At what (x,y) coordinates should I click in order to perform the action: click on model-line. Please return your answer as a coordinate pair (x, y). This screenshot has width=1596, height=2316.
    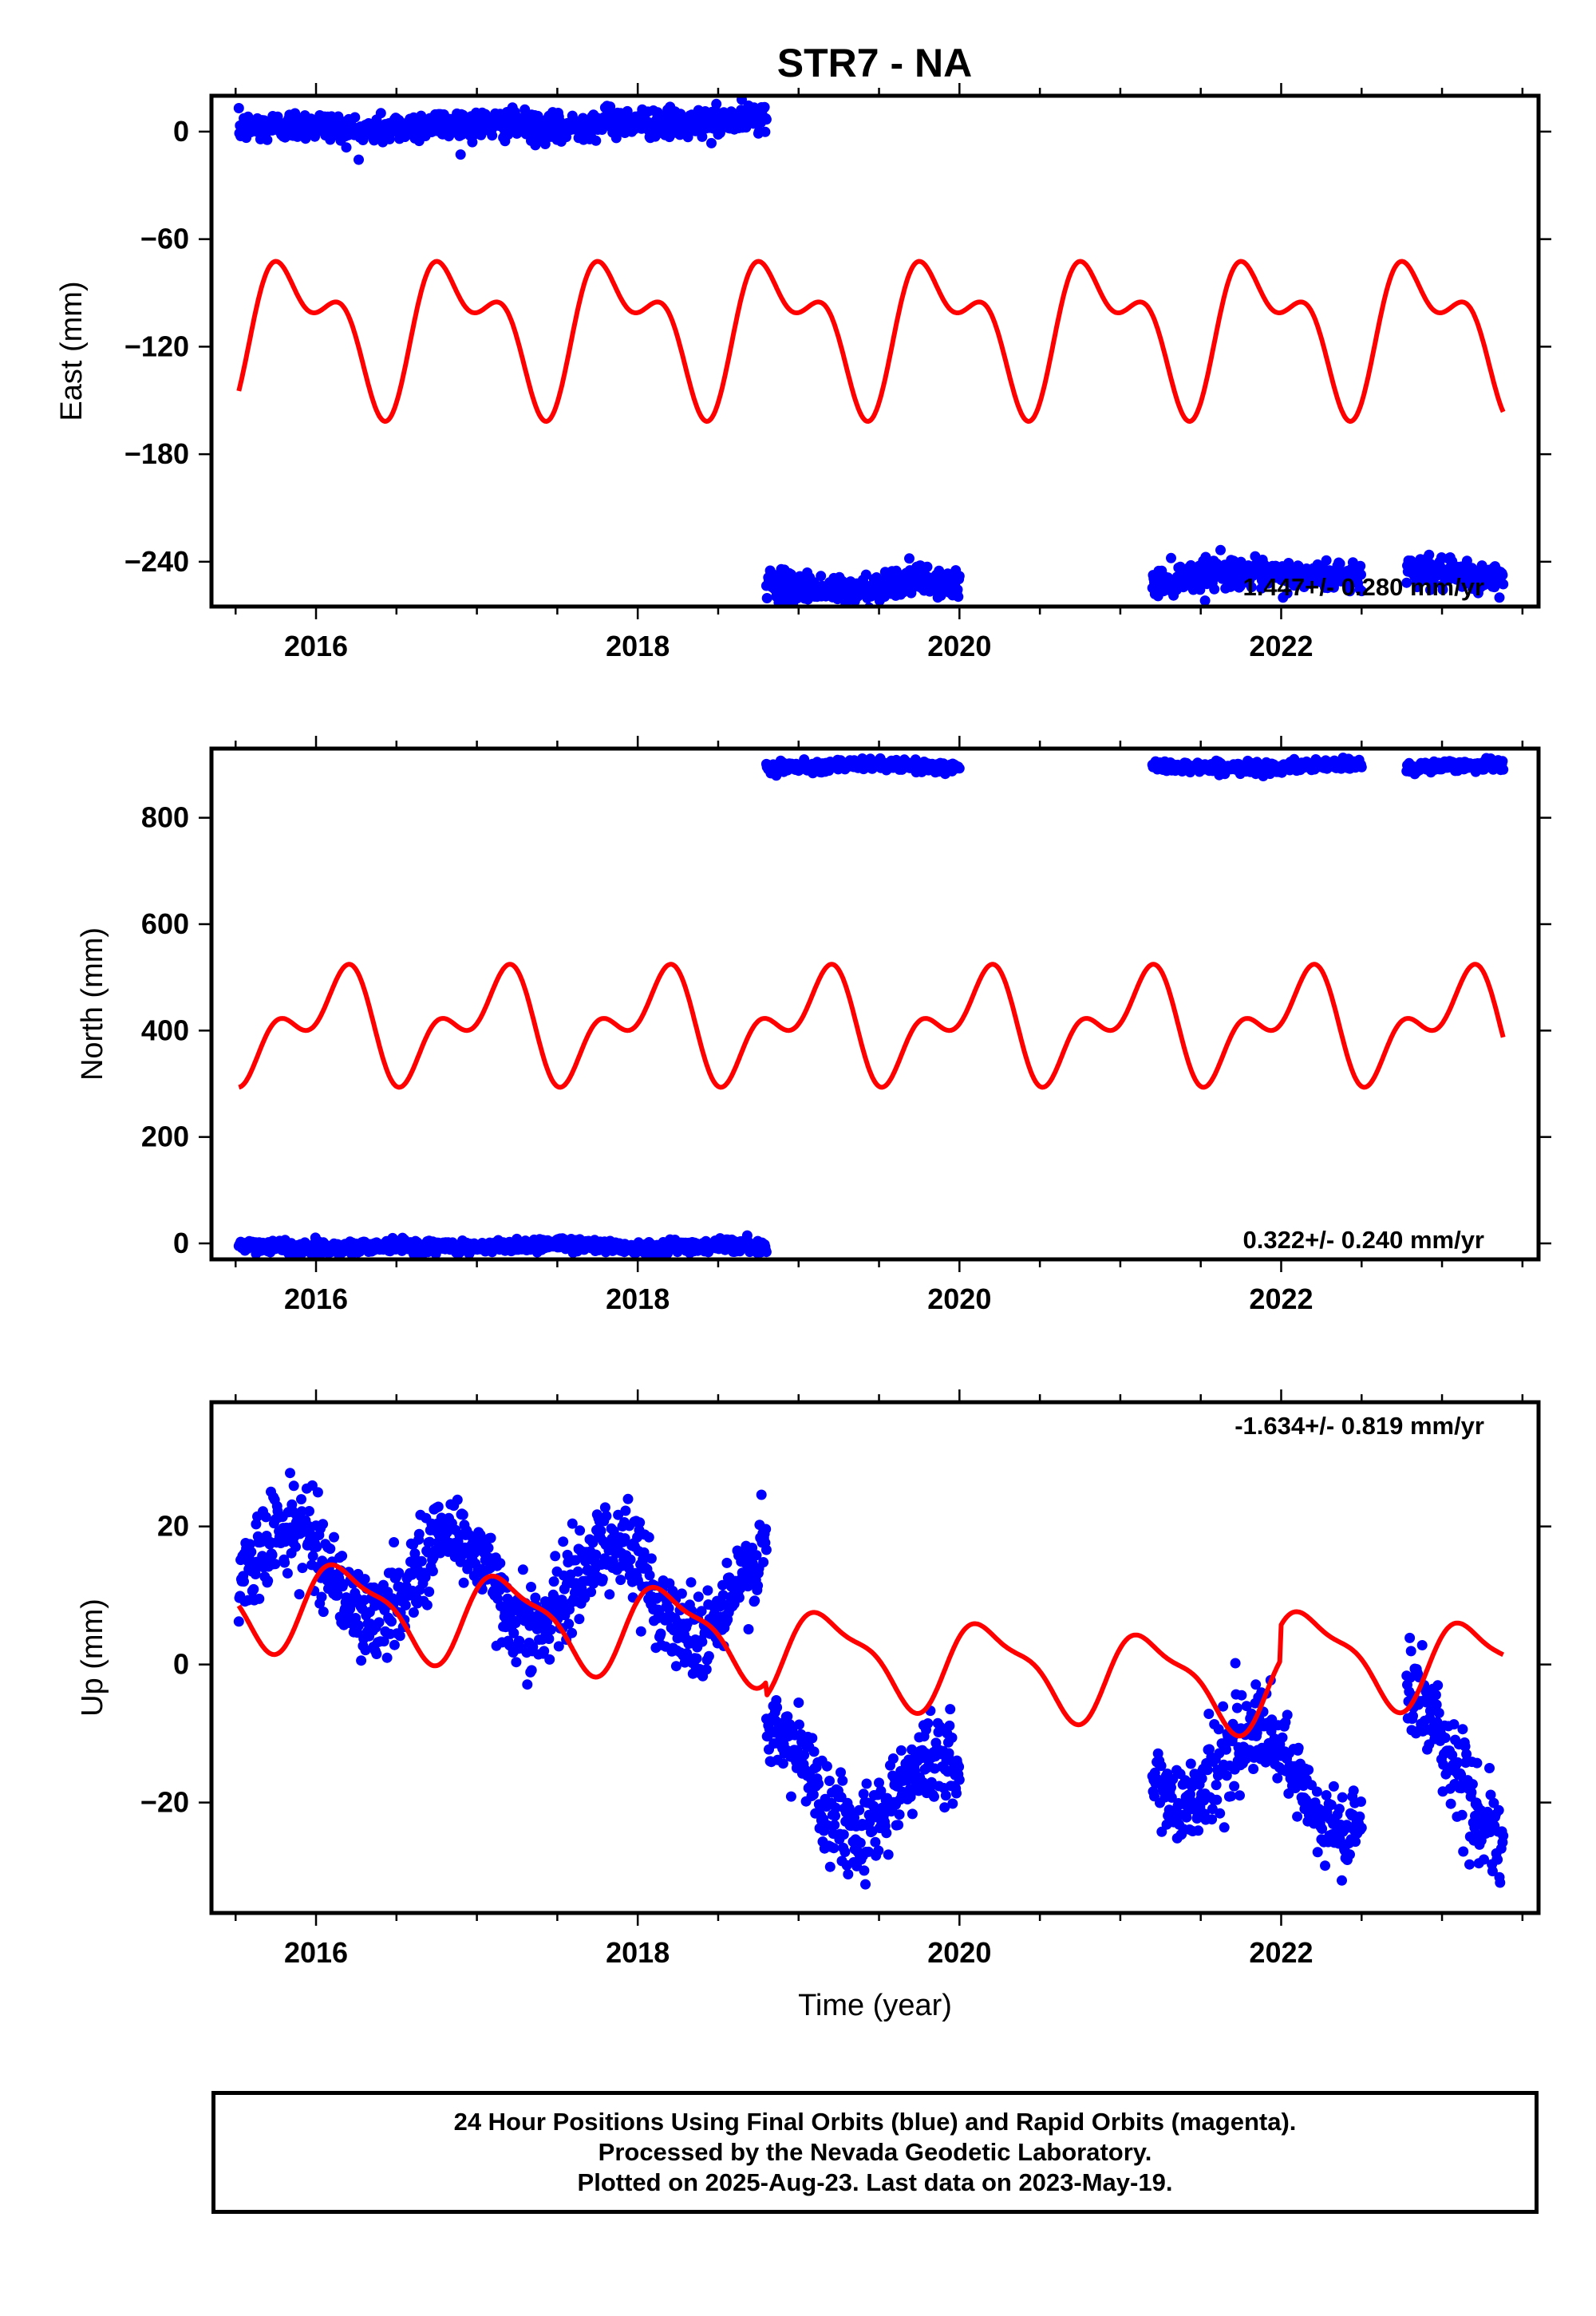
    Looking at the image, I should click on (871, 341).